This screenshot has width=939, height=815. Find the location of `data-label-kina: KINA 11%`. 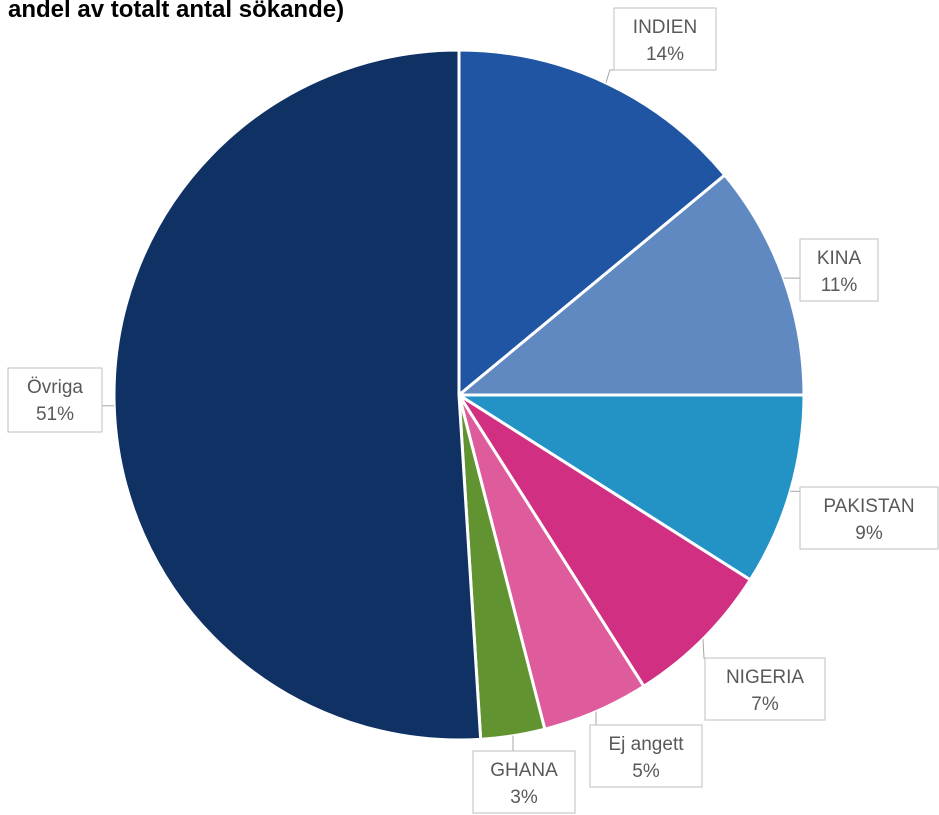

data-label-kina: KINA 11% is located at coordinates (839, 270).